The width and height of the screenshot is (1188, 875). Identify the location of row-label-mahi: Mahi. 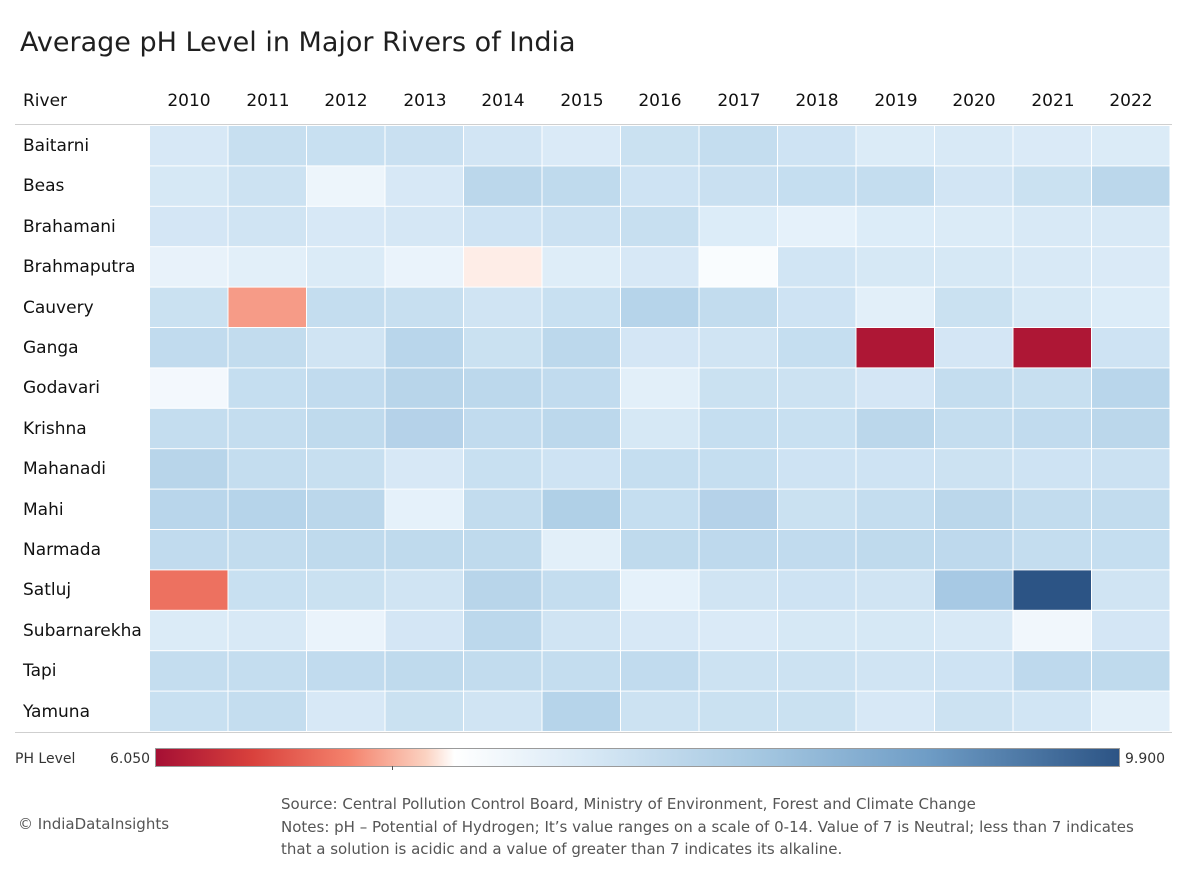
(43, 510).